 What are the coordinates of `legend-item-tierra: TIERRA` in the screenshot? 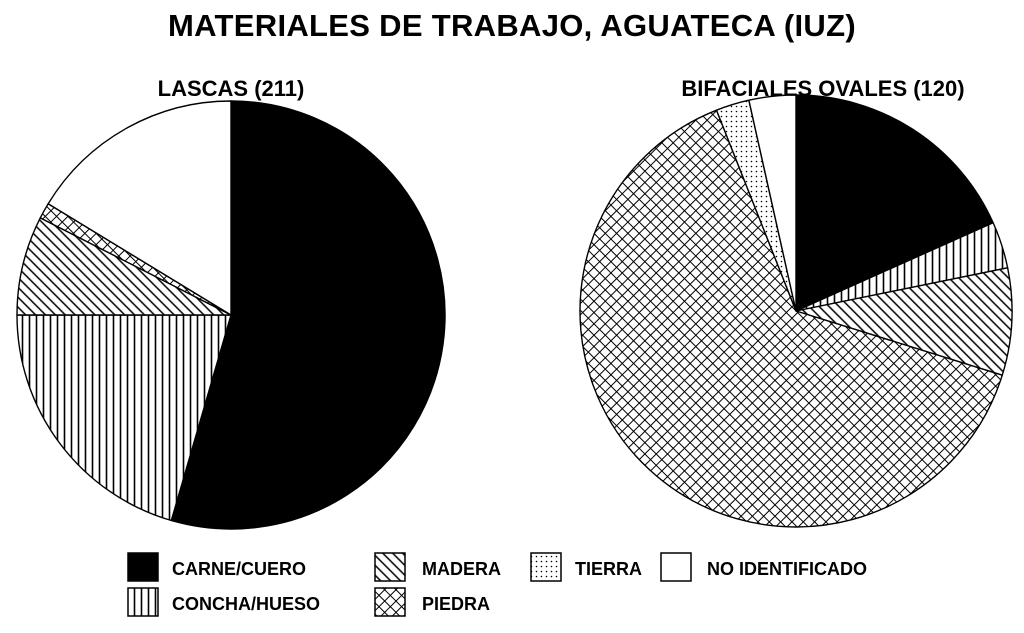 It's located at (586, 567).